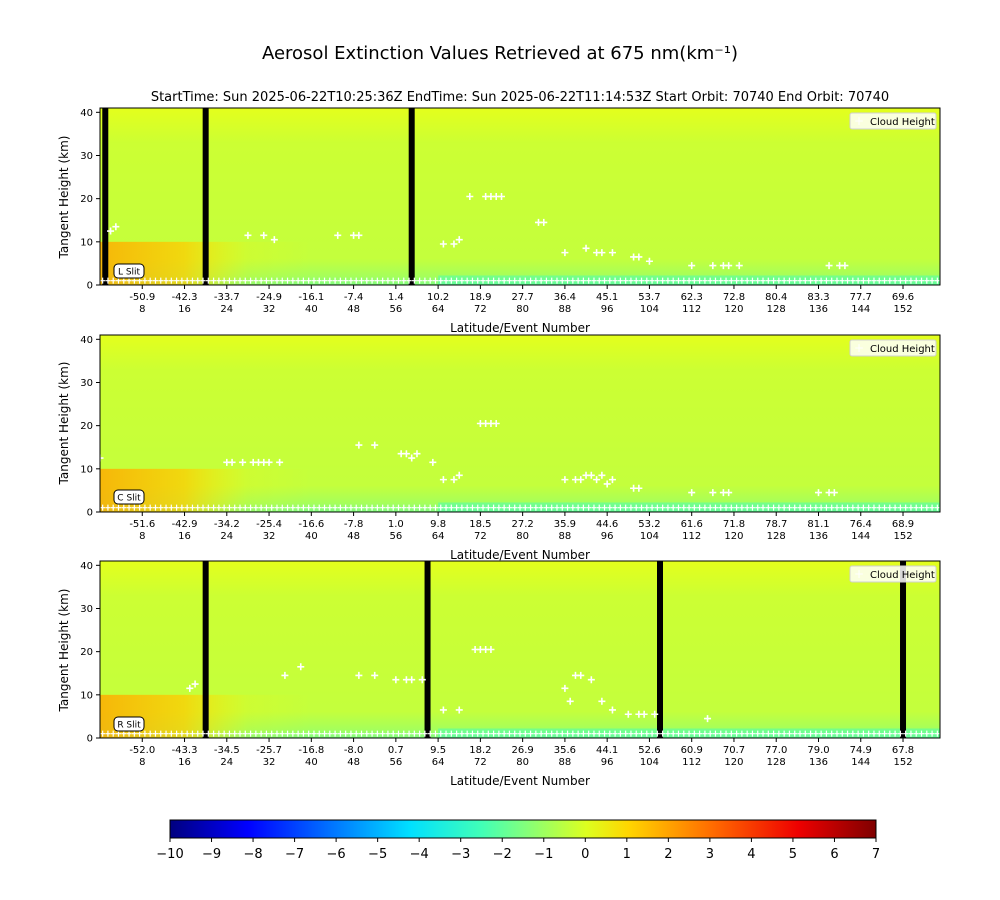 The image size is (1000, 900). I want to click on latitude-tick-label: 44.6, so click(607, 524).